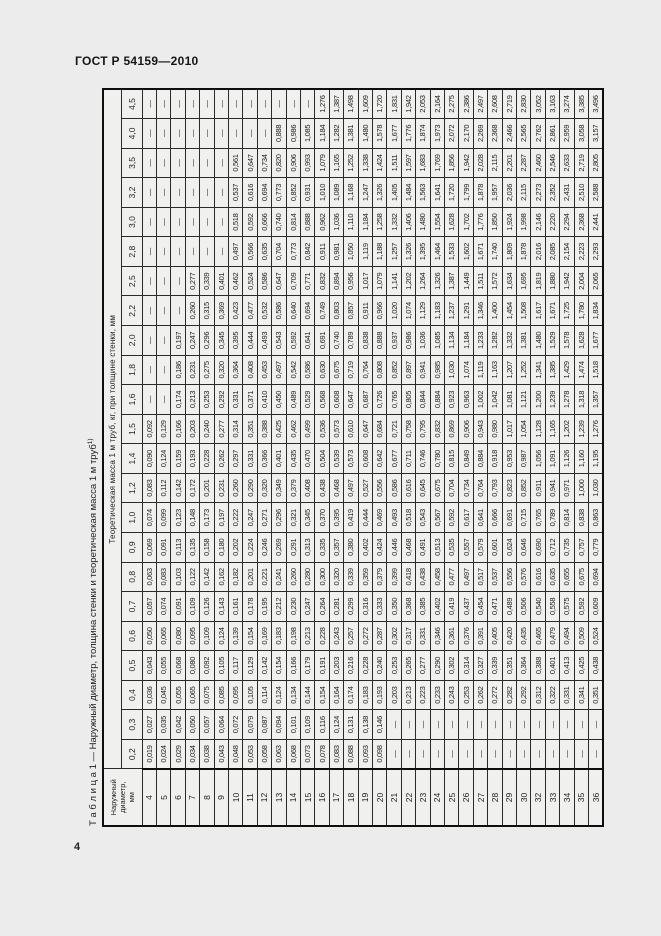  Describe the element at coordinates (207, 695) in the screenshot. I see `mass-value-cell: 0,075` at that location.